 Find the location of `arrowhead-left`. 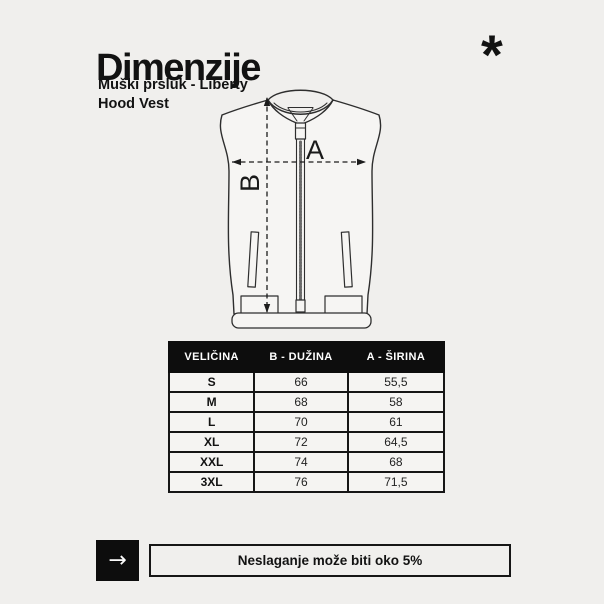

arrowhead-left is located at coordinates (236, 162).